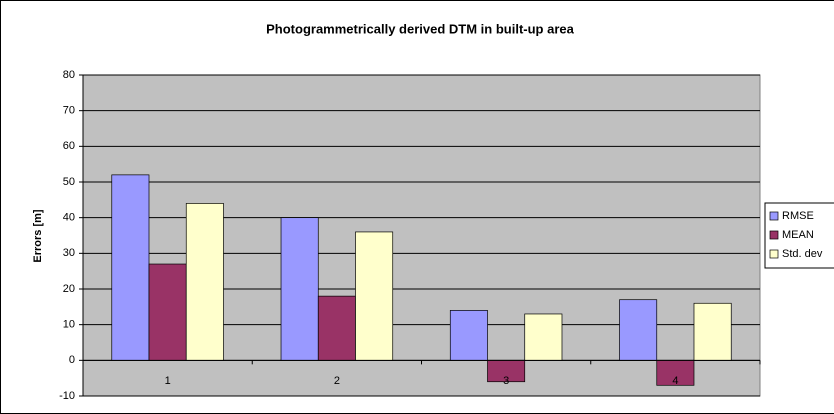 The height and width of the screenshot is (414, 834). I want to click on x-tick-label: 2, so click(337, 381).